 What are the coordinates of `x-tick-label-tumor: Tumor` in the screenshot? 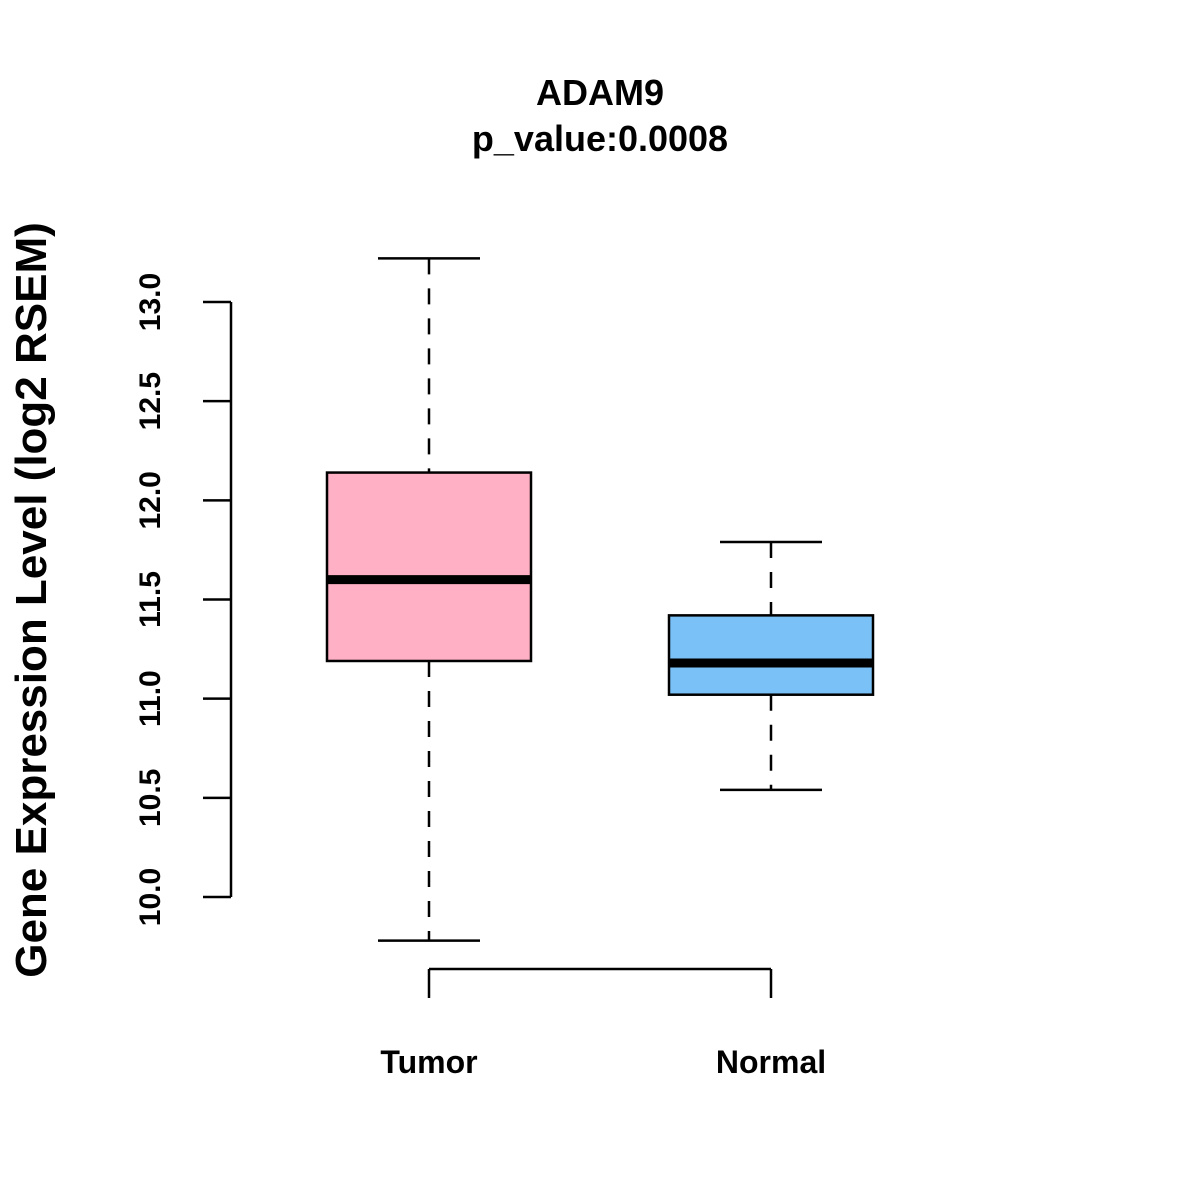 It's located at (428, 1062).